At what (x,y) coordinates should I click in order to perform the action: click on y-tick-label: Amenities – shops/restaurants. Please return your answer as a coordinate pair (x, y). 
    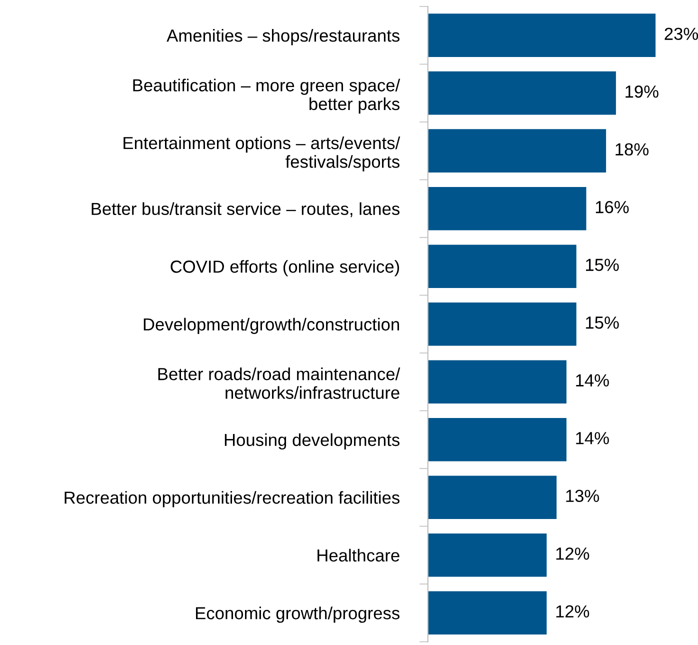
    Looking at the image, I should click on (283, 37).